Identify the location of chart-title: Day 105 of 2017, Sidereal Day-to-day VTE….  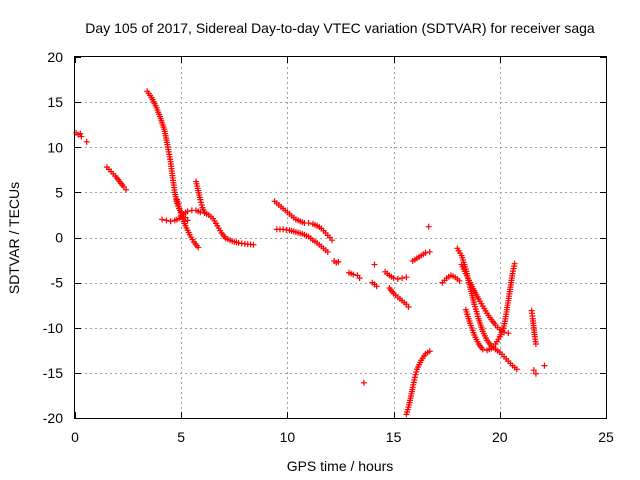
(340, 28).